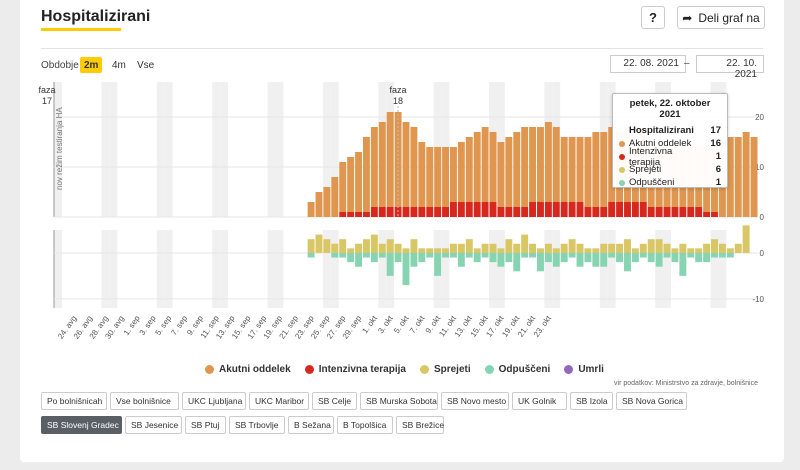 This screenshot has height=470, width=800. What do you see at coordinates (399, 401) in the screenshot?
I see `hospital-button: SB Murska Sobota` at bounding box center [399, 401].